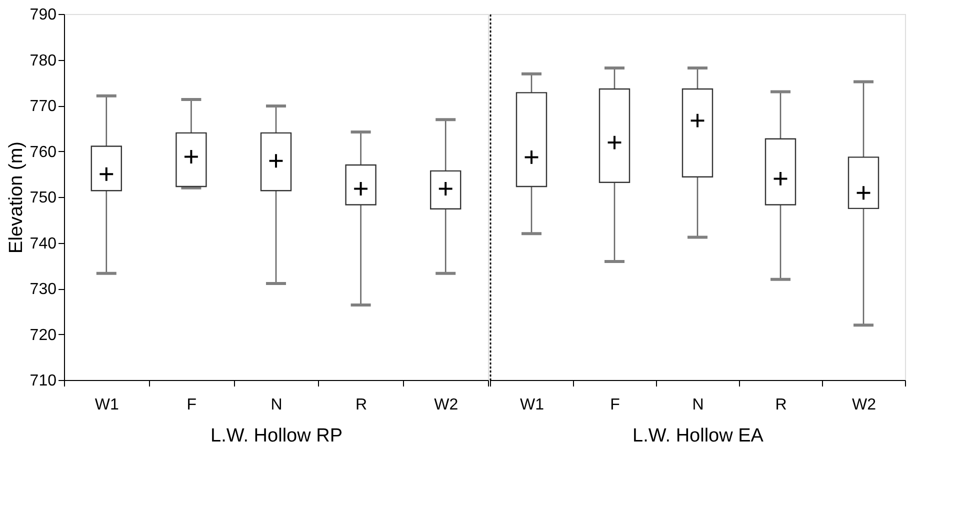 This screenshot has width=953, height=506. What do you see at coordinates (43, 15) in the screenshot?
I see `y-tick-label: 790` at bounding box center [43, 15].